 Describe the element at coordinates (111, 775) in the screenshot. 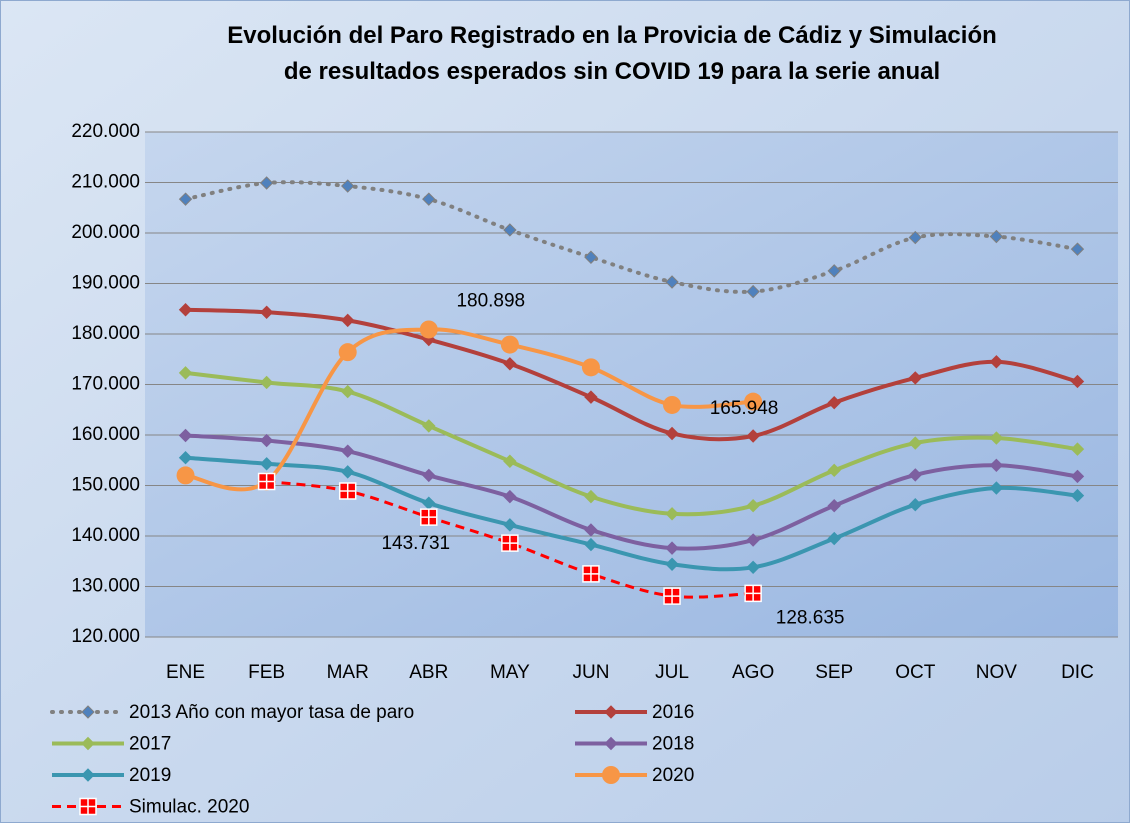

I see `legend-item: 2019` at that location.